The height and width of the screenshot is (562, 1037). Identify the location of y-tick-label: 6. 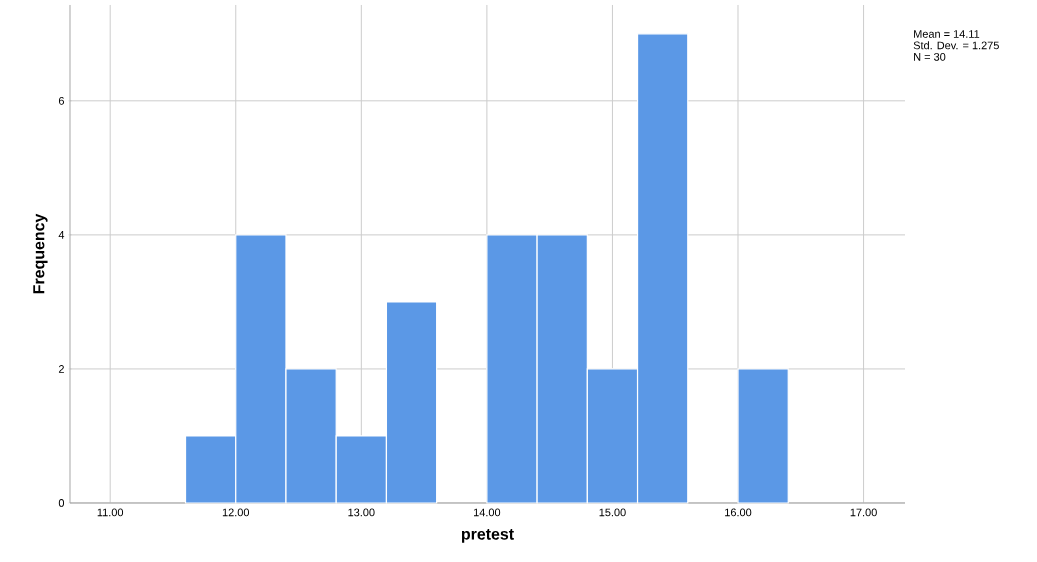
(61, 100).